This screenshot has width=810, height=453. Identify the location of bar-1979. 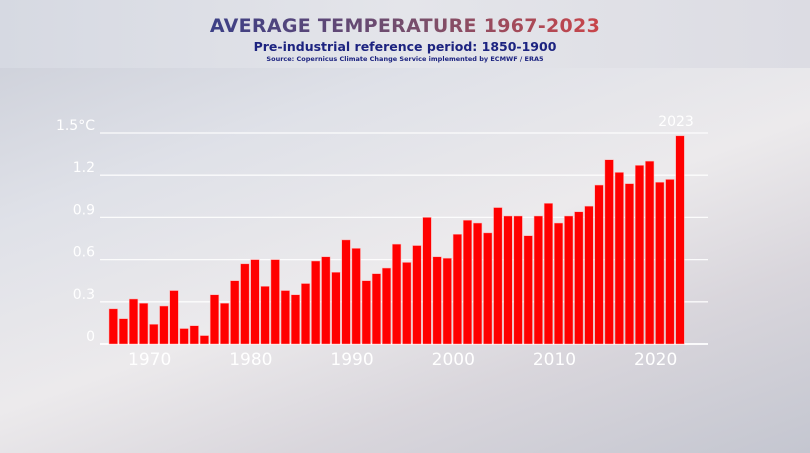
(235, 312).